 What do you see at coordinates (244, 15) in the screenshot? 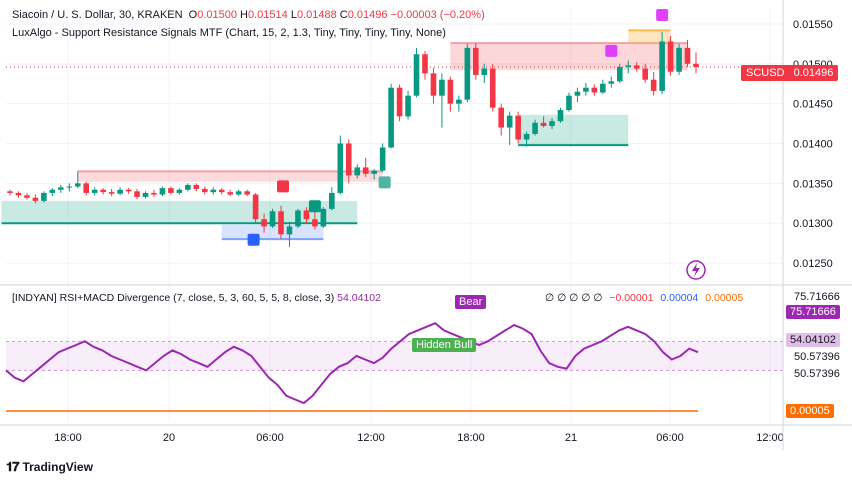
I see `high-label: H` at bounding box center [244, 15].